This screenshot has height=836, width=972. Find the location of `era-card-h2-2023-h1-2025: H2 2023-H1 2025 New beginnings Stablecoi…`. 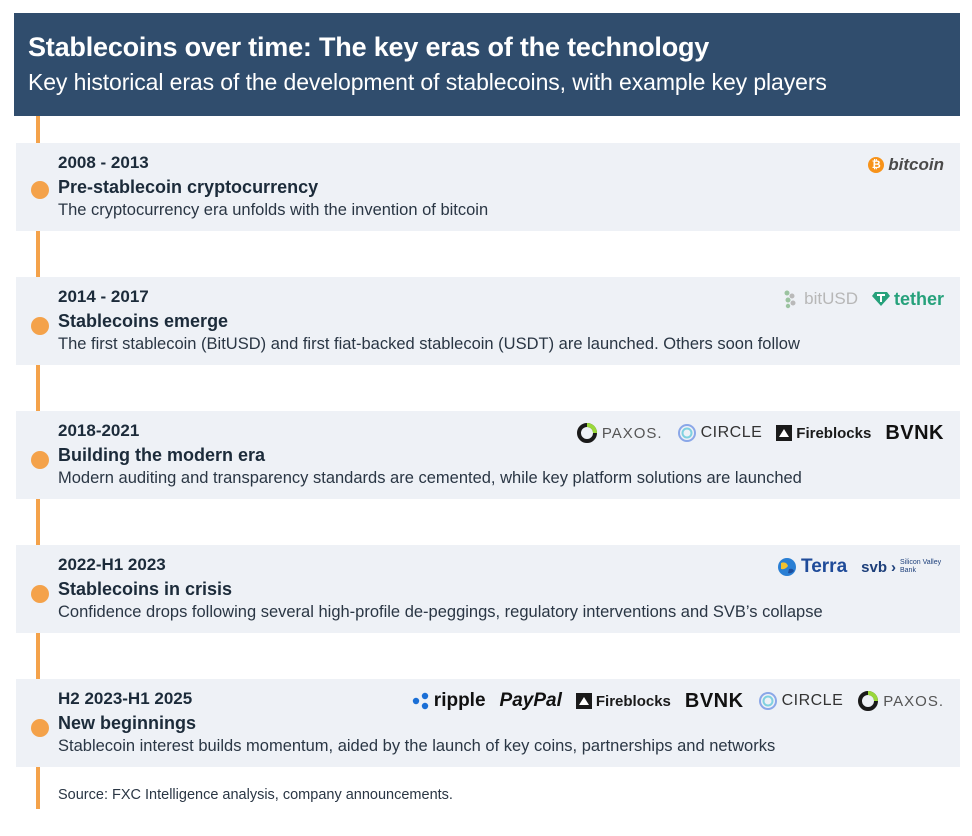

era-card-h2-2023-h1-2025: H2 2023-H1 2025 New beginnings Stablecoi… is located at coordinates (488, 723).